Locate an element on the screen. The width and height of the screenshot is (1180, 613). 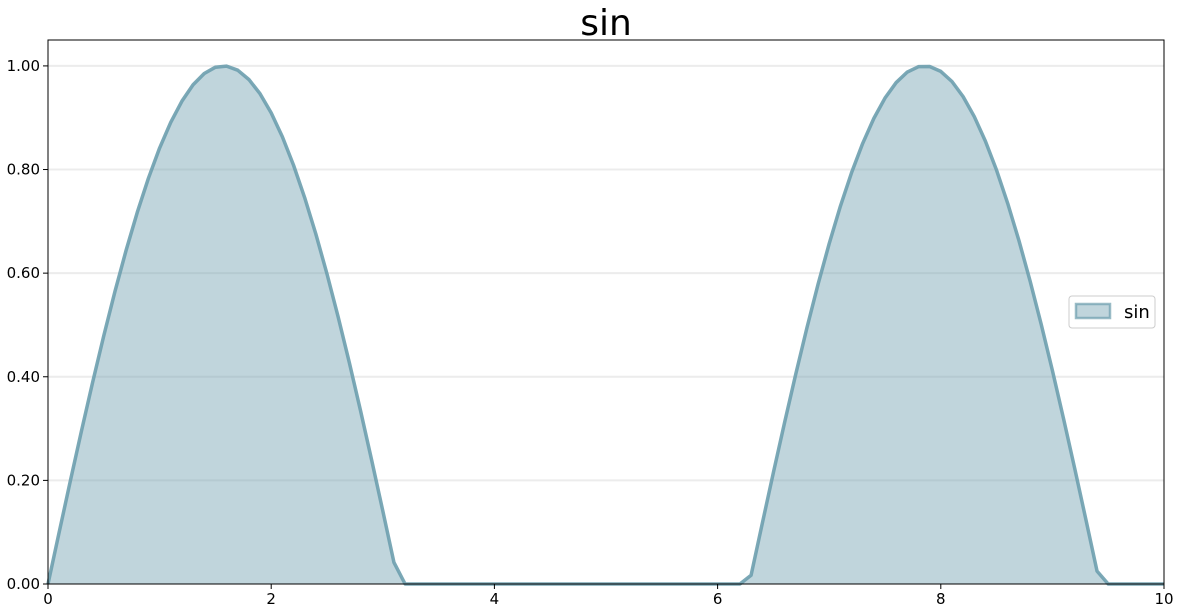
legend: sin is located at coordinates (1112, 312).